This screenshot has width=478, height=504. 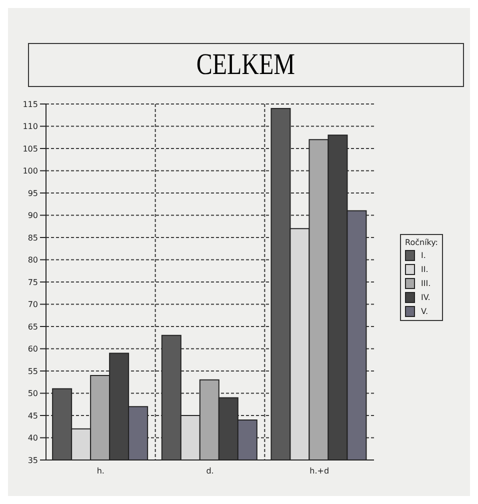 I want to click on y-tick-label: 60, so click(x=33, y=349).